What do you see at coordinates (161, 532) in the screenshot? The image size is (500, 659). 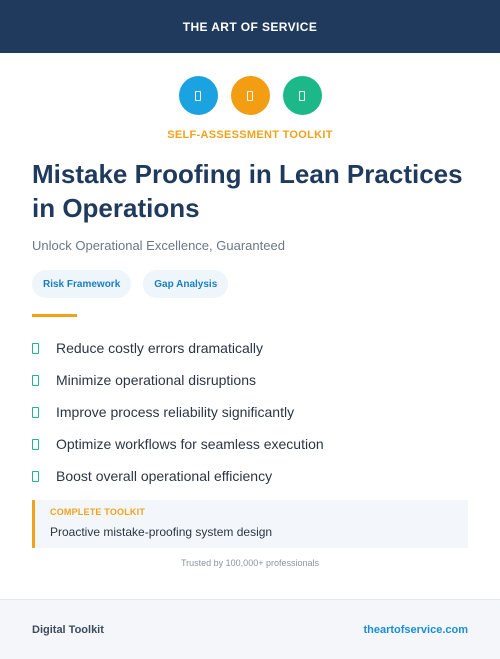 I see `callout-text: Proactive mistake-proofing system design` at bounding box center [161, 532].